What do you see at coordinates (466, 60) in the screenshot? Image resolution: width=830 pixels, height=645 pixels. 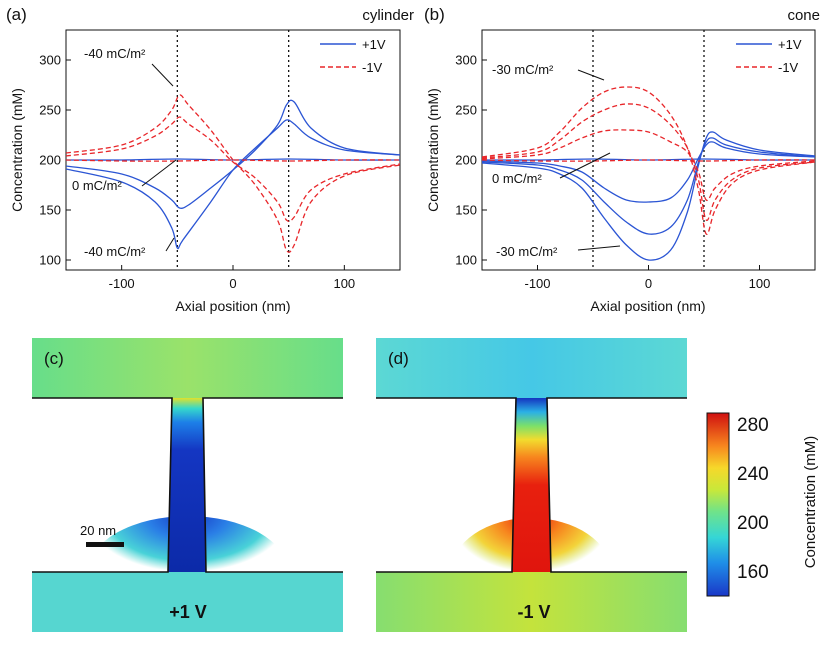 I see `y-tick-label-b-4: 300` at bounding box center [466, 60].